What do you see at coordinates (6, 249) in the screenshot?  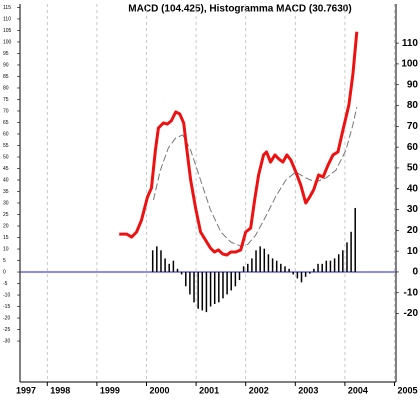 I see `y-tick-label: 10` at bounding box center [6, 249].